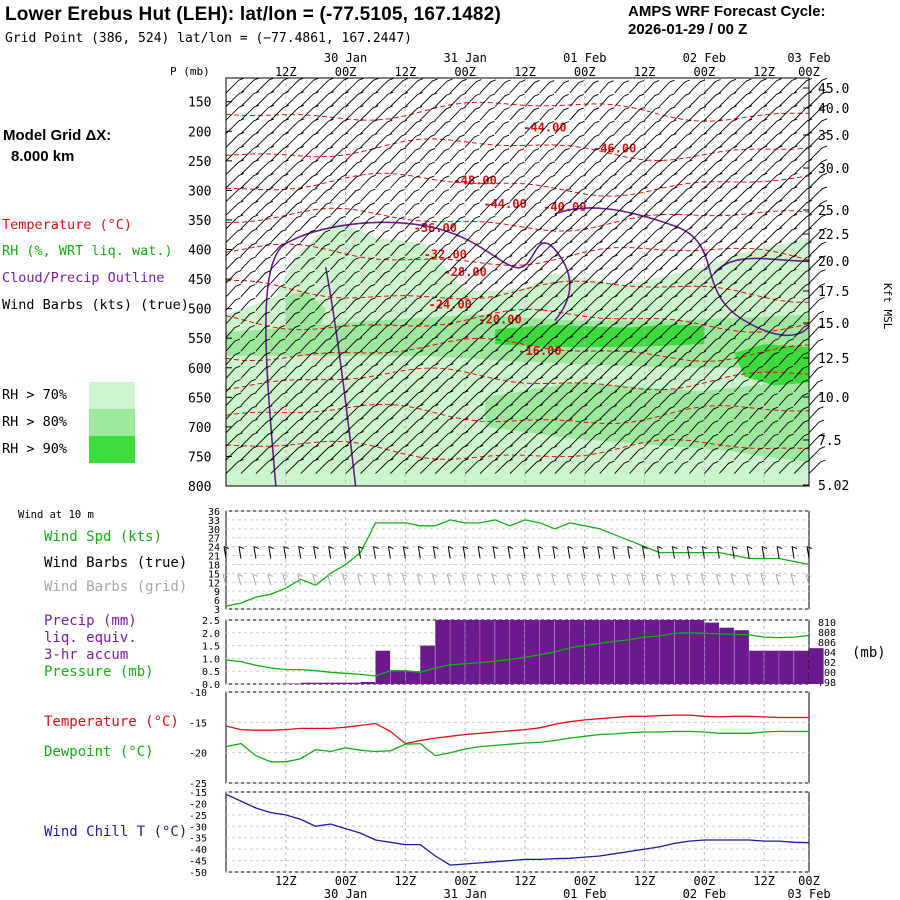 The width and height of the screenshot is (900, 900). What do you see at coordinates (345, 58) in the screenshot?
I see `top-date-label: 30 Jan` at bounding box center [345, 58].